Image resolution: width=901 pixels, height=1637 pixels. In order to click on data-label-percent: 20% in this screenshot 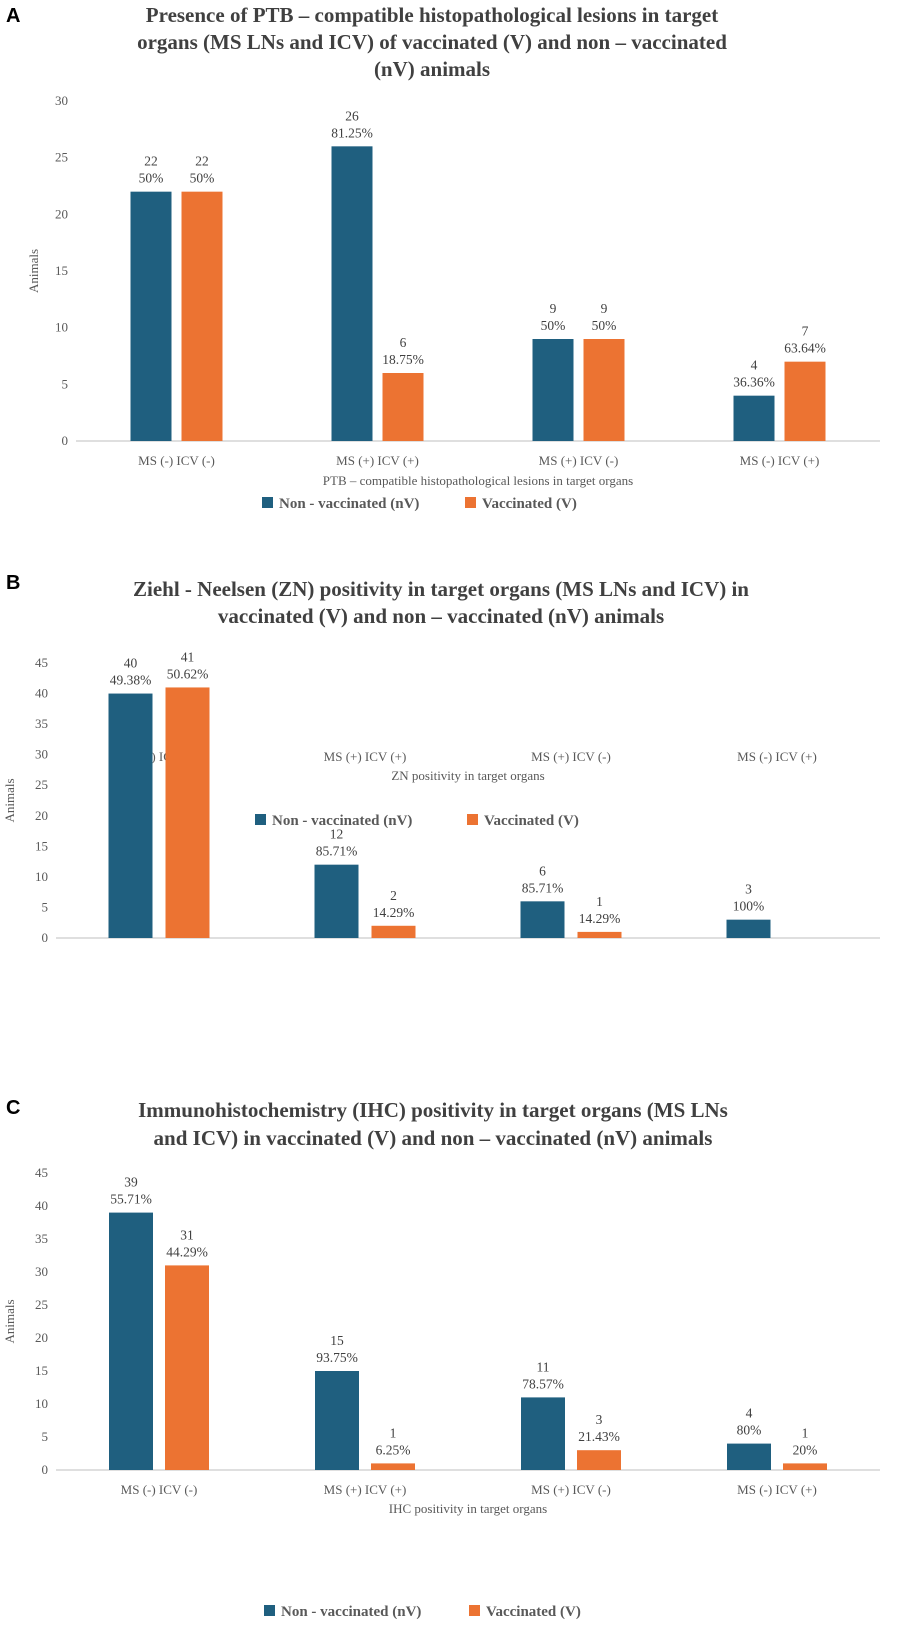, I will do `click(805, 1449)`.